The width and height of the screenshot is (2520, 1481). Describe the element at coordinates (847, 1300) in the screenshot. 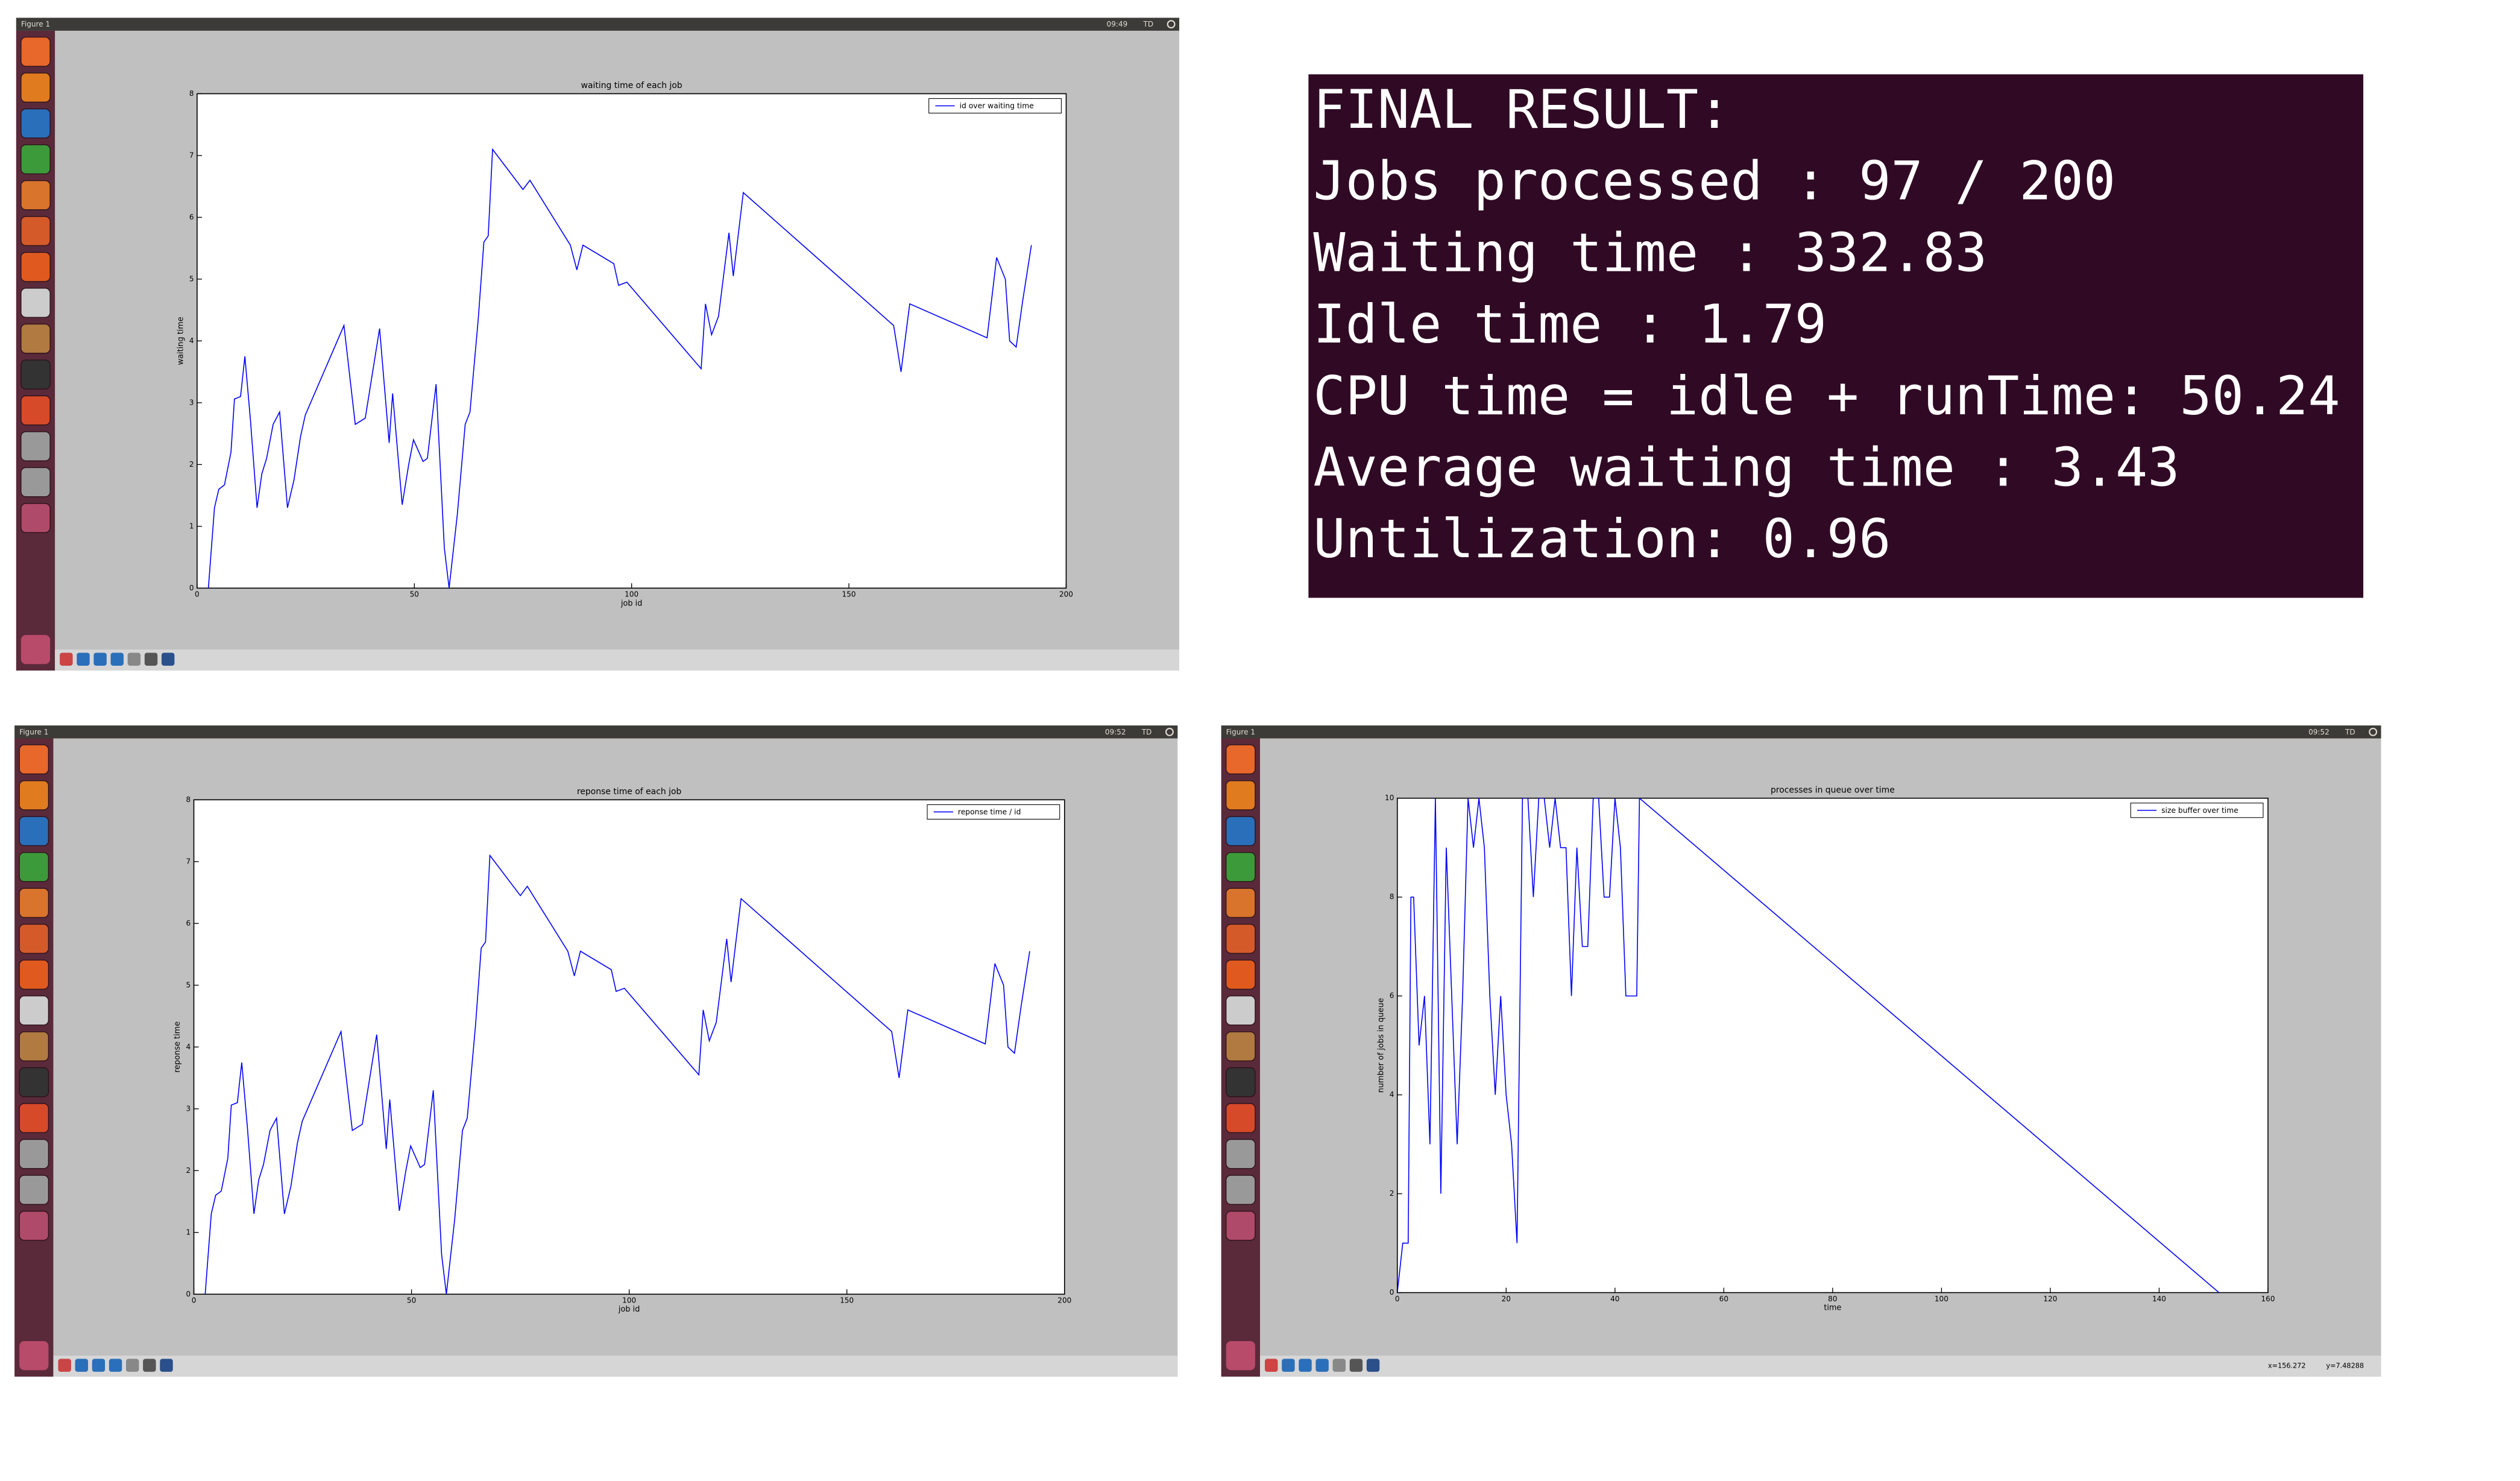

I see `x-tick-label: 150` at that location.